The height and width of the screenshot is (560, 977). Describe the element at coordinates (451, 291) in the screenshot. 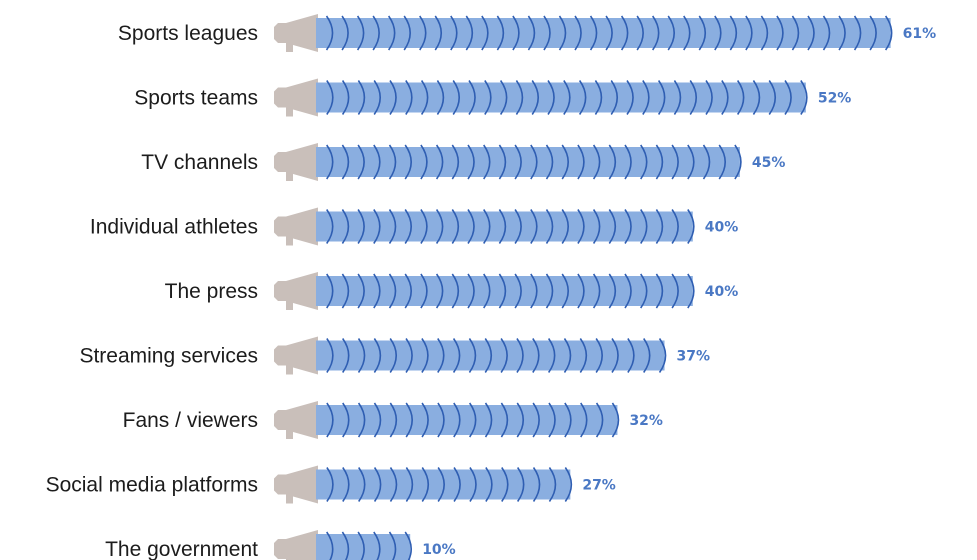

I see `bar-row: The press 40%` at that location.